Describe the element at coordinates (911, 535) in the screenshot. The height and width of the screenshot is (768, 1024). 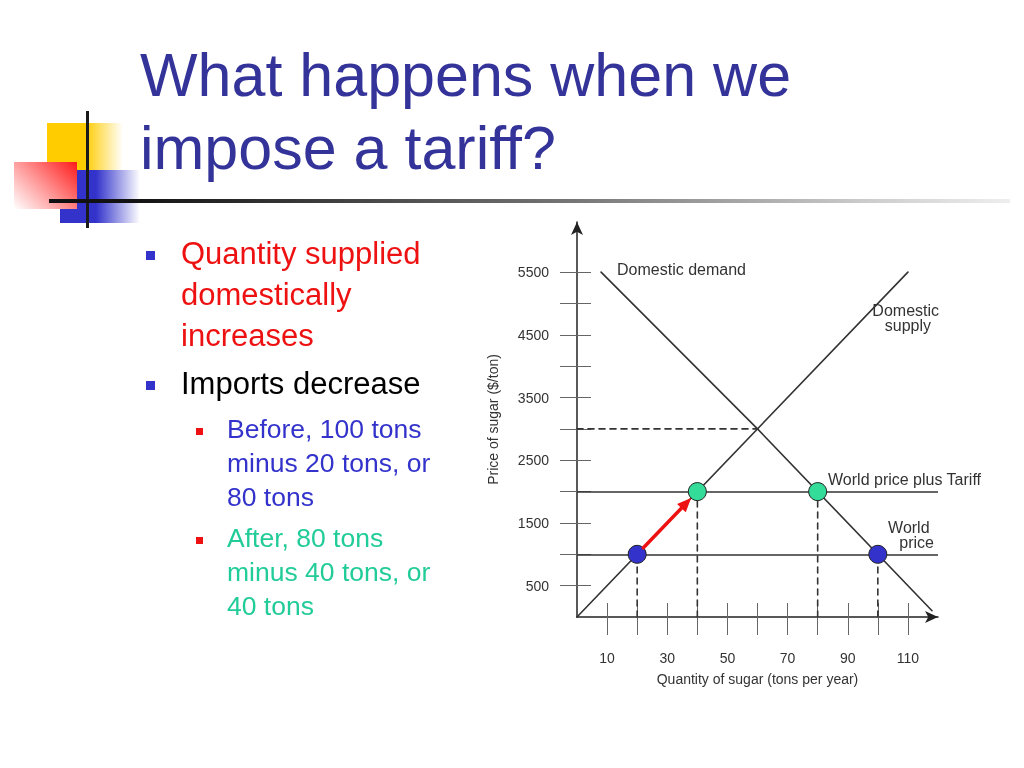
I see `ref-line-label: World price` at that location.